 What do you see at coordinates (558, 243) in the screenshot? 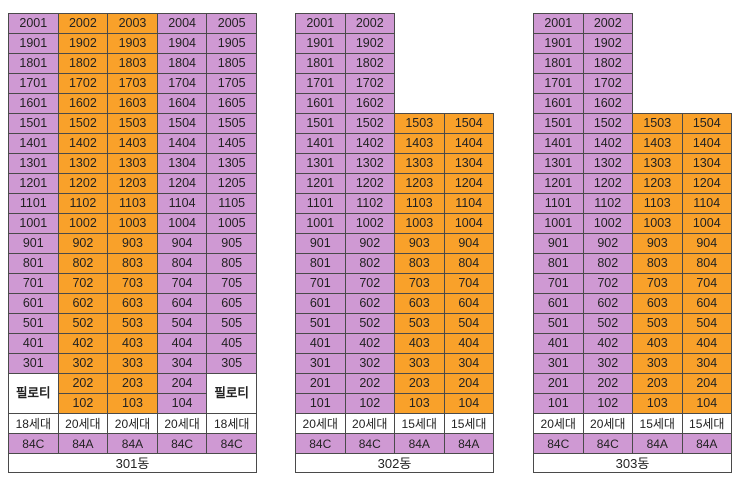
I see `unit-cell: 901` at bounding box center [558, 243].